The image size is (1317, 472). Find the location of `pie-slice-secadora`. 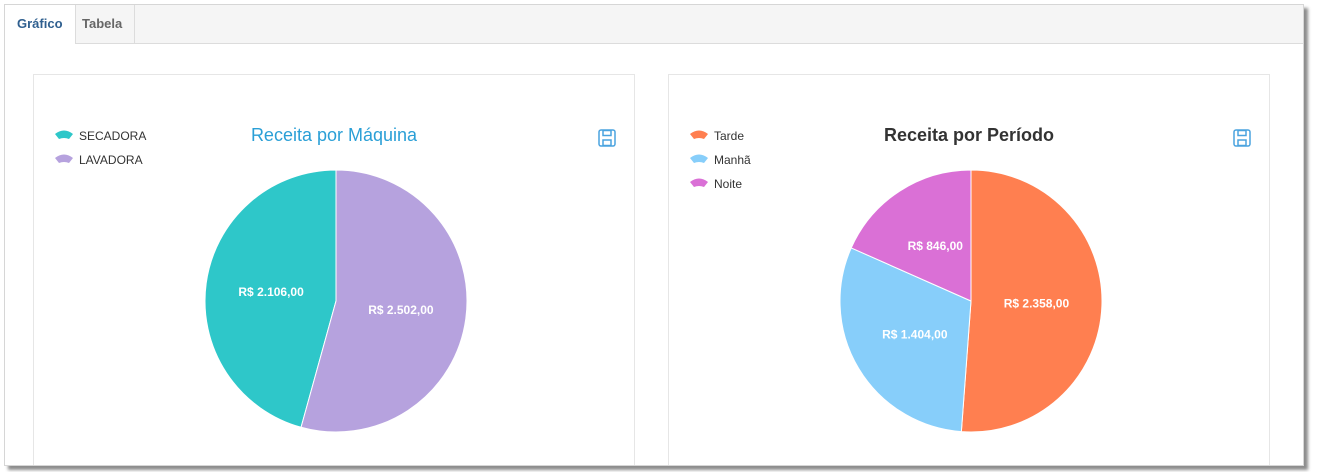

pie-slice-secadora is located at coordinates (270, 298).